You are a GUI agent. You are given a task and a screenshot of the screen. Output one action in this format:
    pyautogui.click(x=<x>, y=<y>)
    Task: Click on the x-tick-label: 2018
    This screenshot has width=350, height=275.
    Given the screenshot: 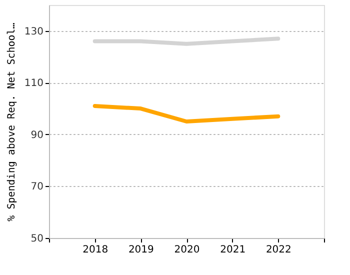 What is the action you would take?
    pyautogui.click(x=95, y=250)
    